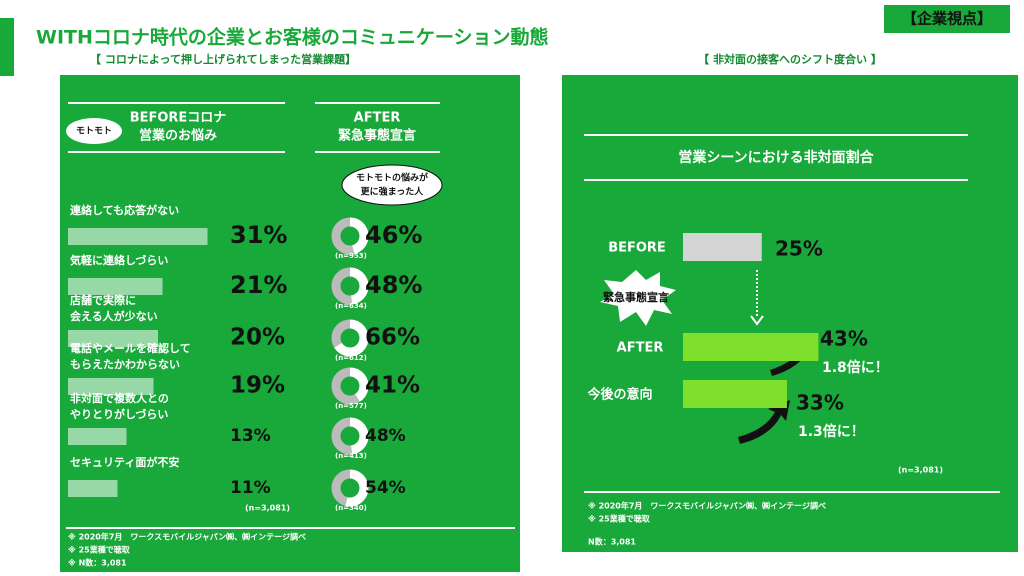 This screenshot has height=576, width=1024. I want to click on row-label: 会える人が少ない, so click(114, 316).